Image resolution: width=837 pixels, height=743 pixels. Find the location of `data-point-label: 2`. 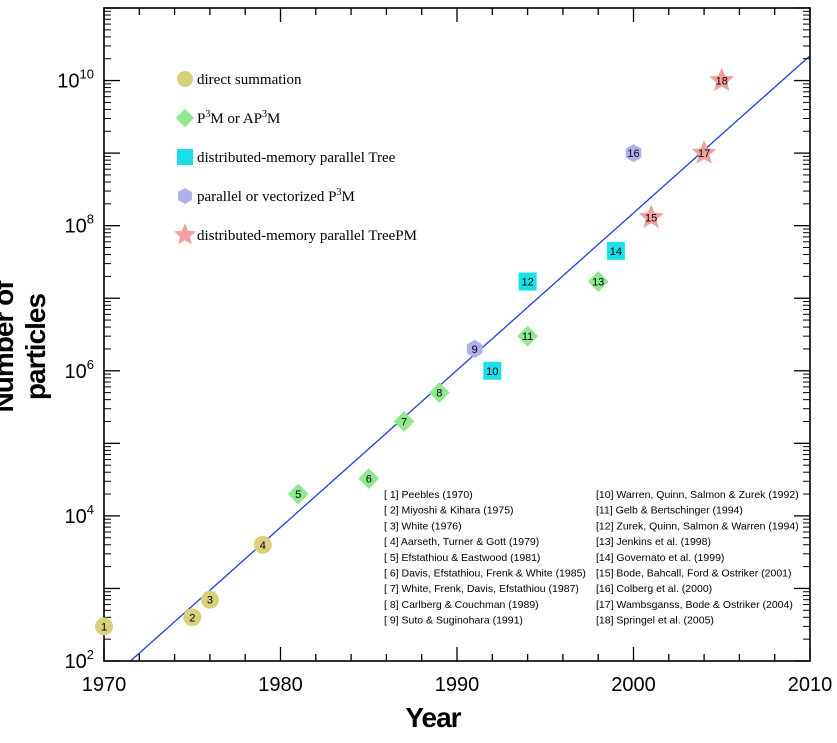

data-point-label: 2 is located at coordinates (192, 618).